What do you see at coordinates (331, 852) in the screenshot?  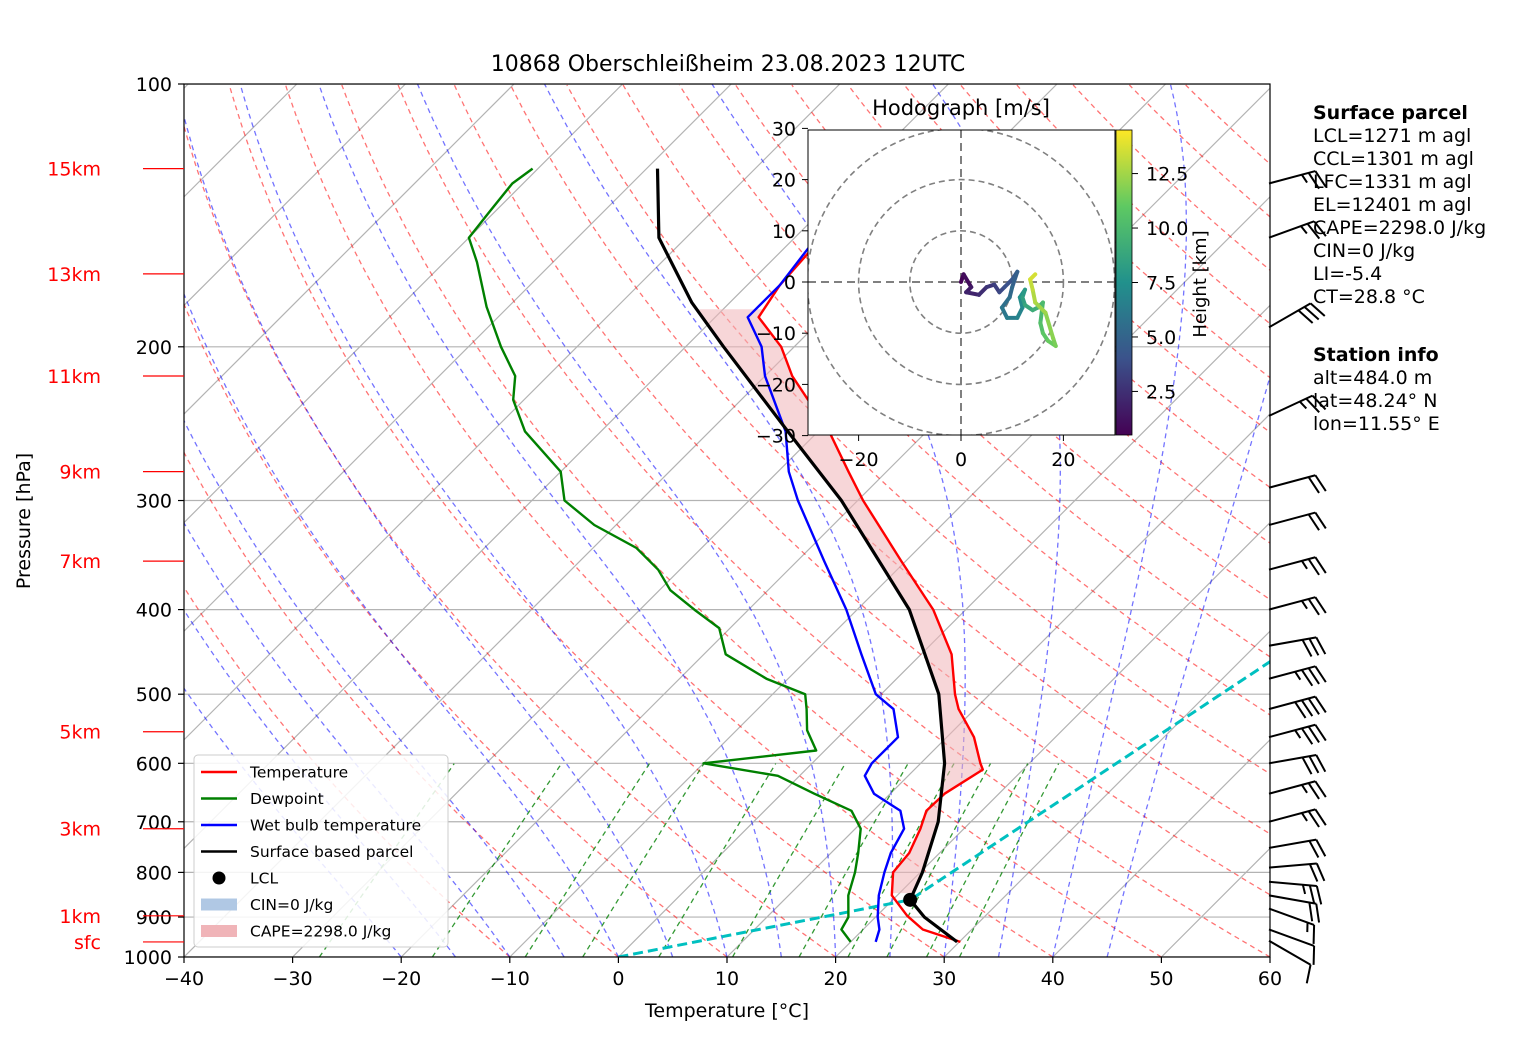 I see `legend-label: Surface based parcel` at bounding box center [331, 852].